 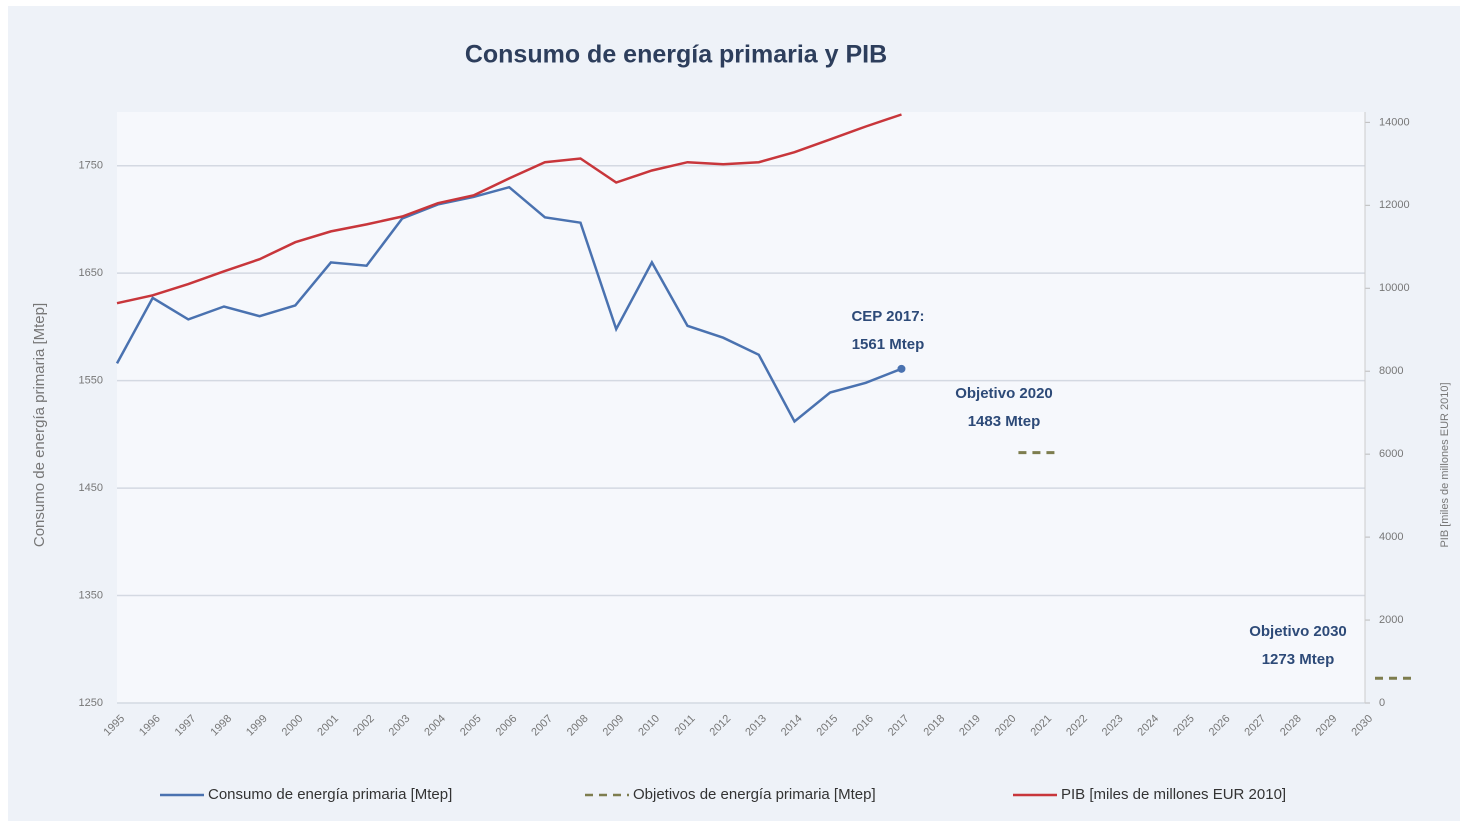 What do you see at coordinates (1394, 288) in the screenshot?
I see `y2-tick-label: 10000` at bounding box center [1394, 288].